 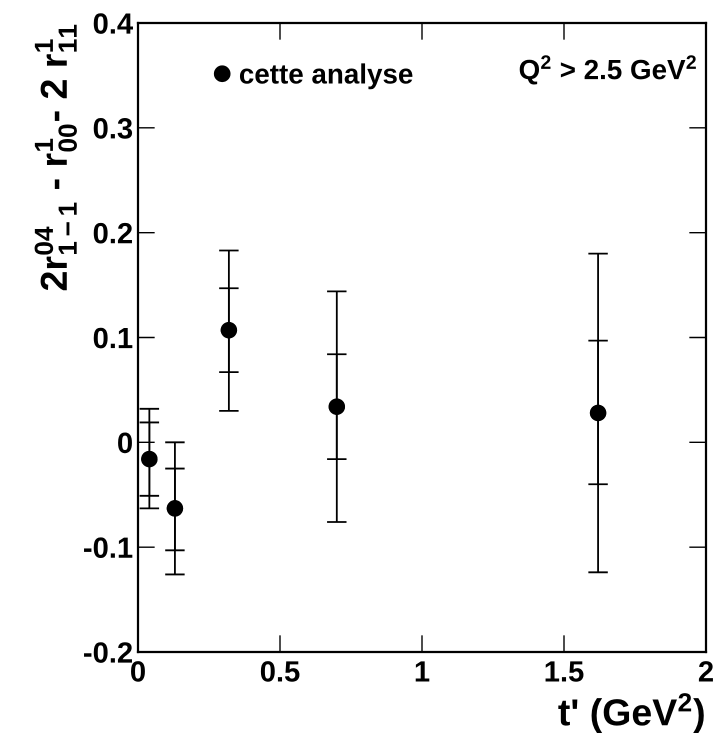 What do you see at coordinates (125, 443) in the screenshot?
I see `y-tick-label: 0` at bounding box center [125, 443].